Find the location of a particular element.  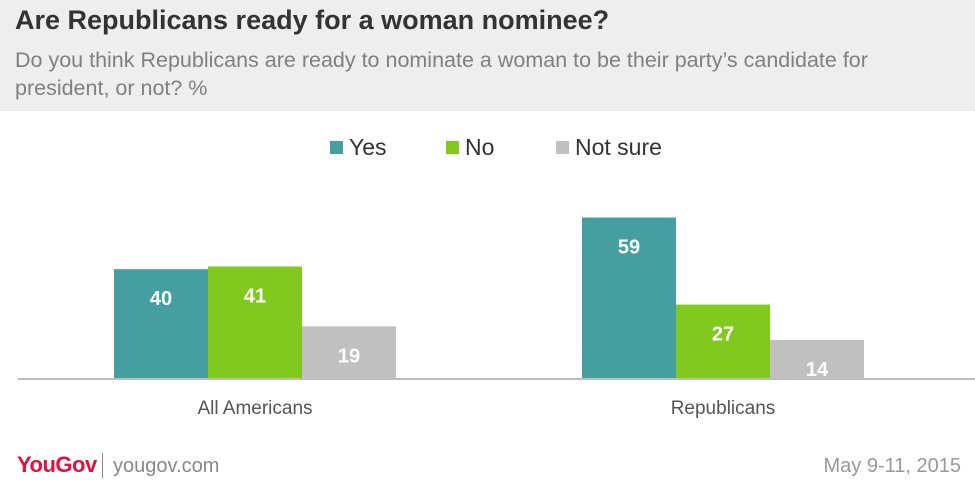

footer-divider is located at coordinates (102, 465).